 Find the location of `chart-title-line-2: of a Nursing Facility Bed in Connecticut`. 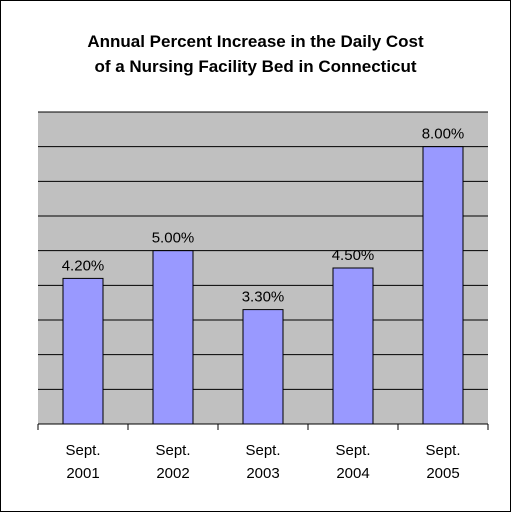

chart-title-line-2: of a Nursing Facility Bed in Connecticut is located at coordinates (255, 66).